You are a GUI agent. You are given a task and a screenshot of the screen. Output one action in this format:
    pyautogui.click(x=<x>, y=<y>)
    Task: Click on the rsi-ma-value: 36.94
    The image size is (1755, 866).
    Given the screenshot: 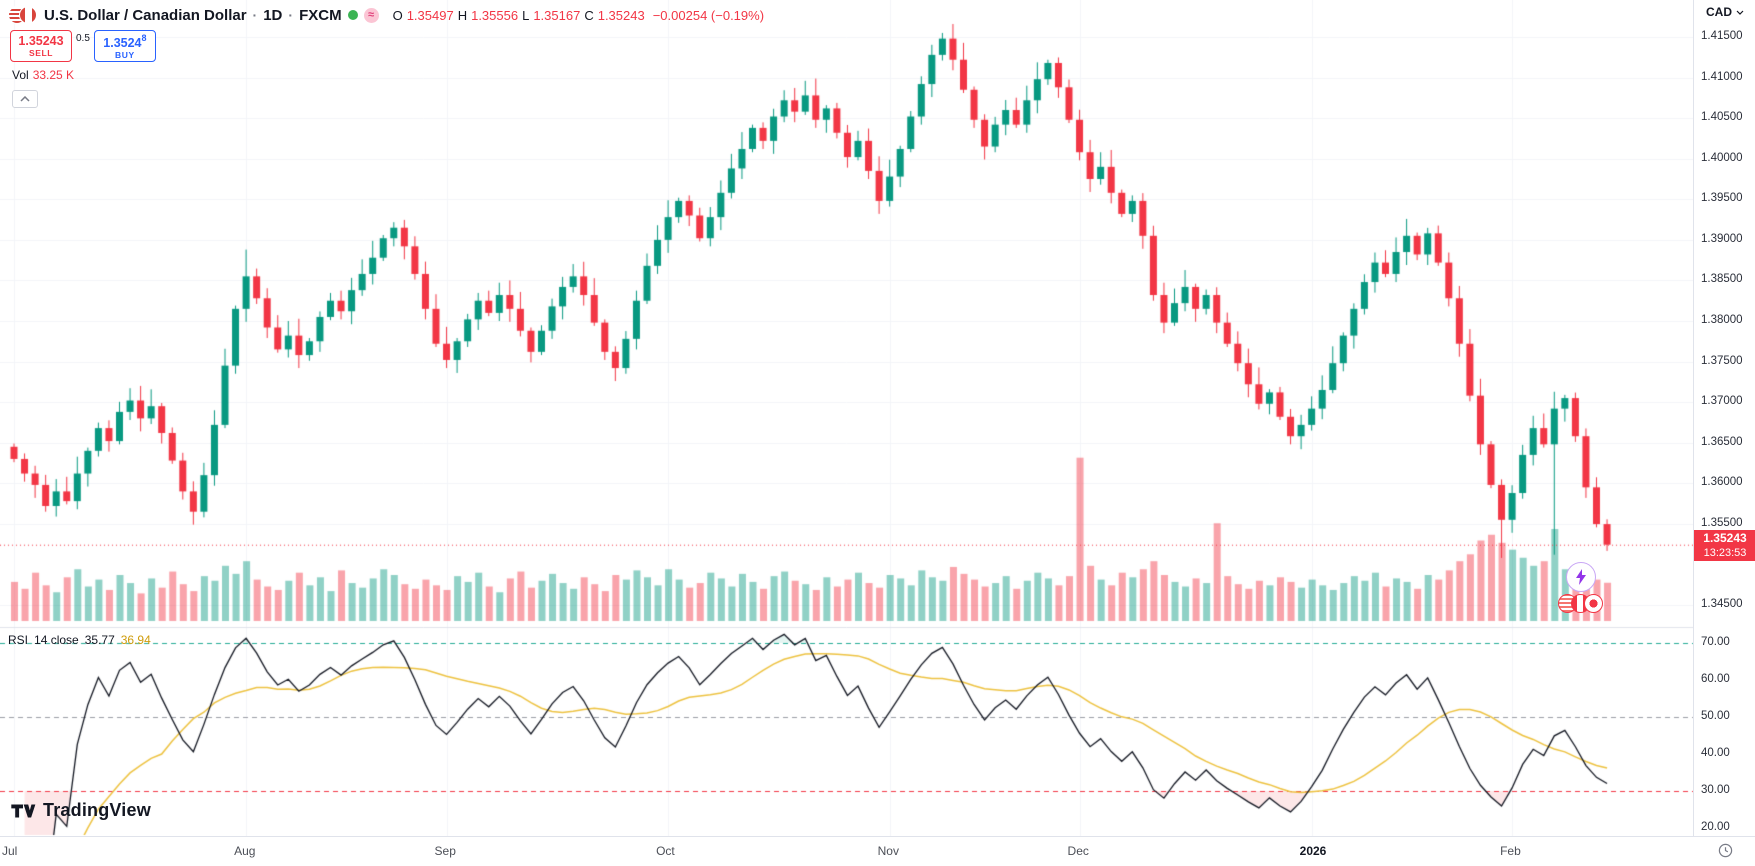 What is the action you would take?
    pyautogui.click(x=135, y=640)
    